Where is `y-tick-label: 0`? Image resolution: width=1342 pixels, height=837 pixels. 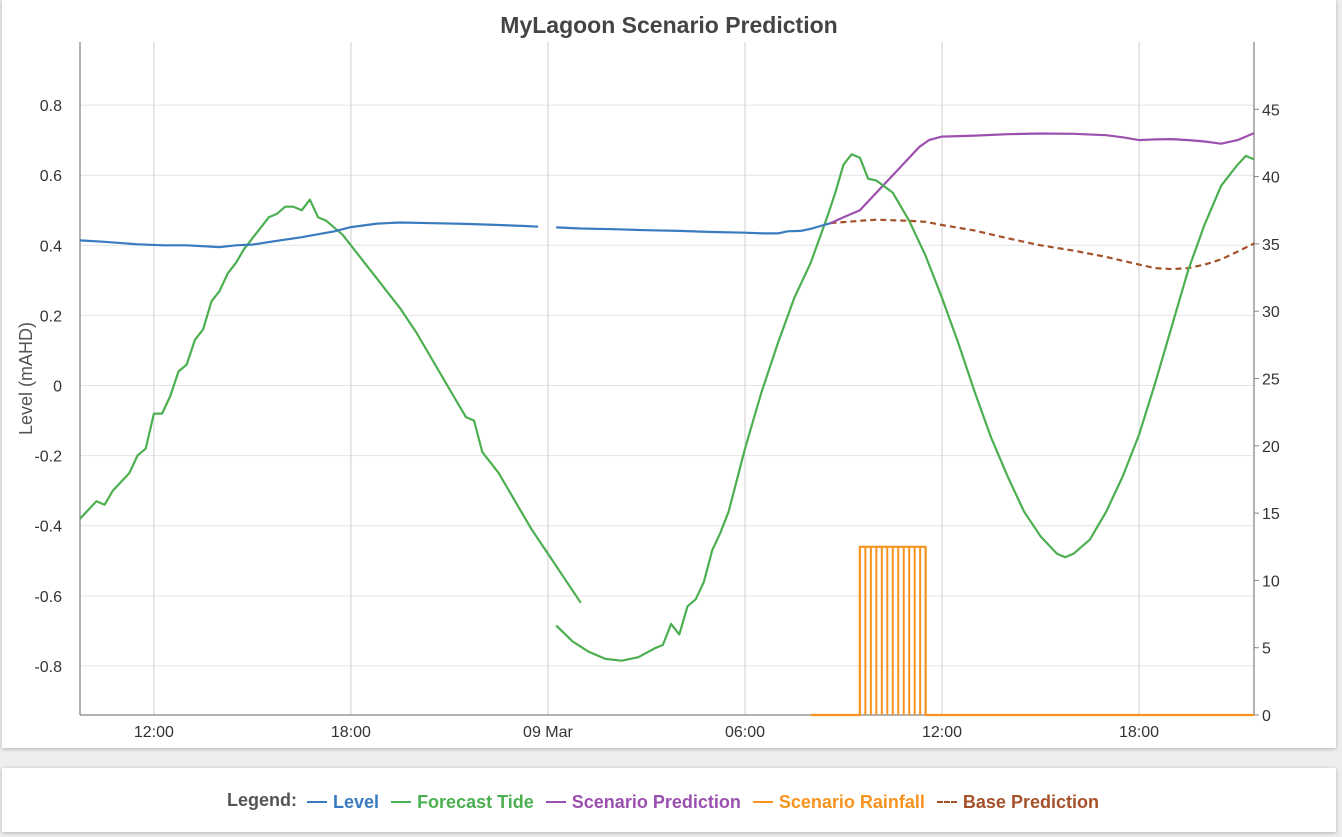
y-tick-label: 0 is located at coordinates (57, 387).